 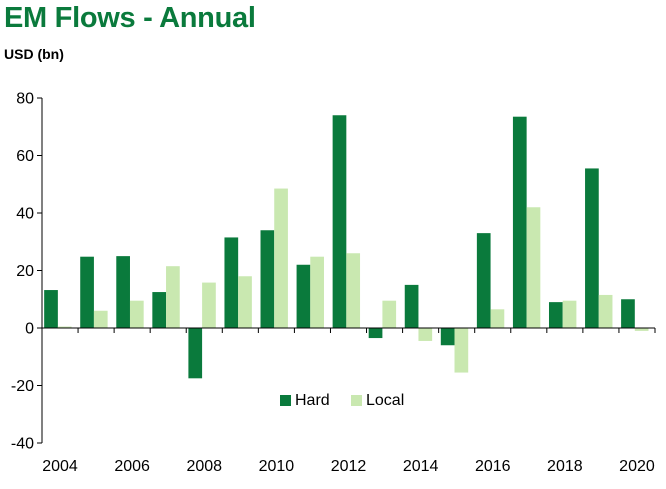 I want to click on bar-hard-2005, so click(x=87, y=292).